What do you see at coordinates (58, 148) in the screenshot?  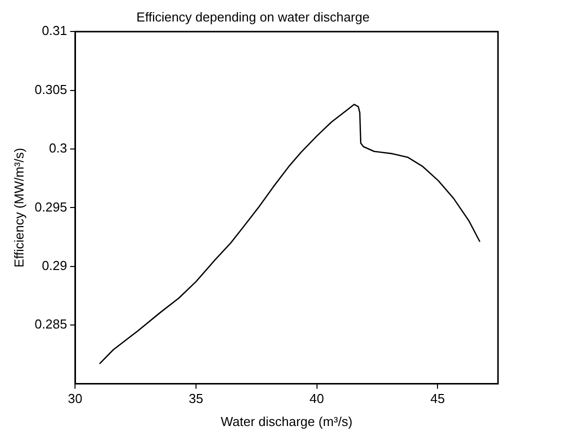 I see `y-tick-label: 0.3` at bounding box center [58, 148].